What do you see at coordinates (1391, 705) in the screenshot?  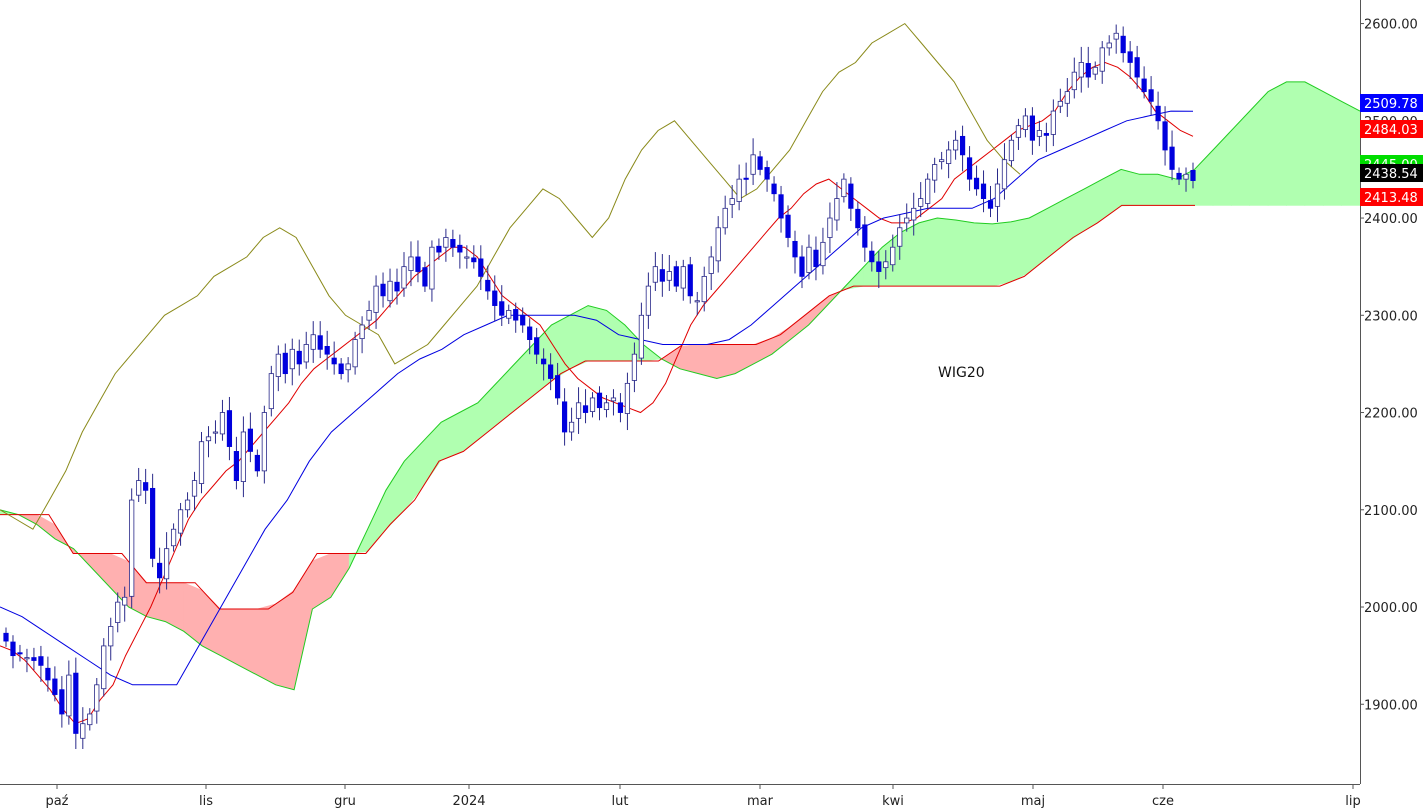 I see `y-tick-label: 1900.00` at bounding box center [1391, 705].